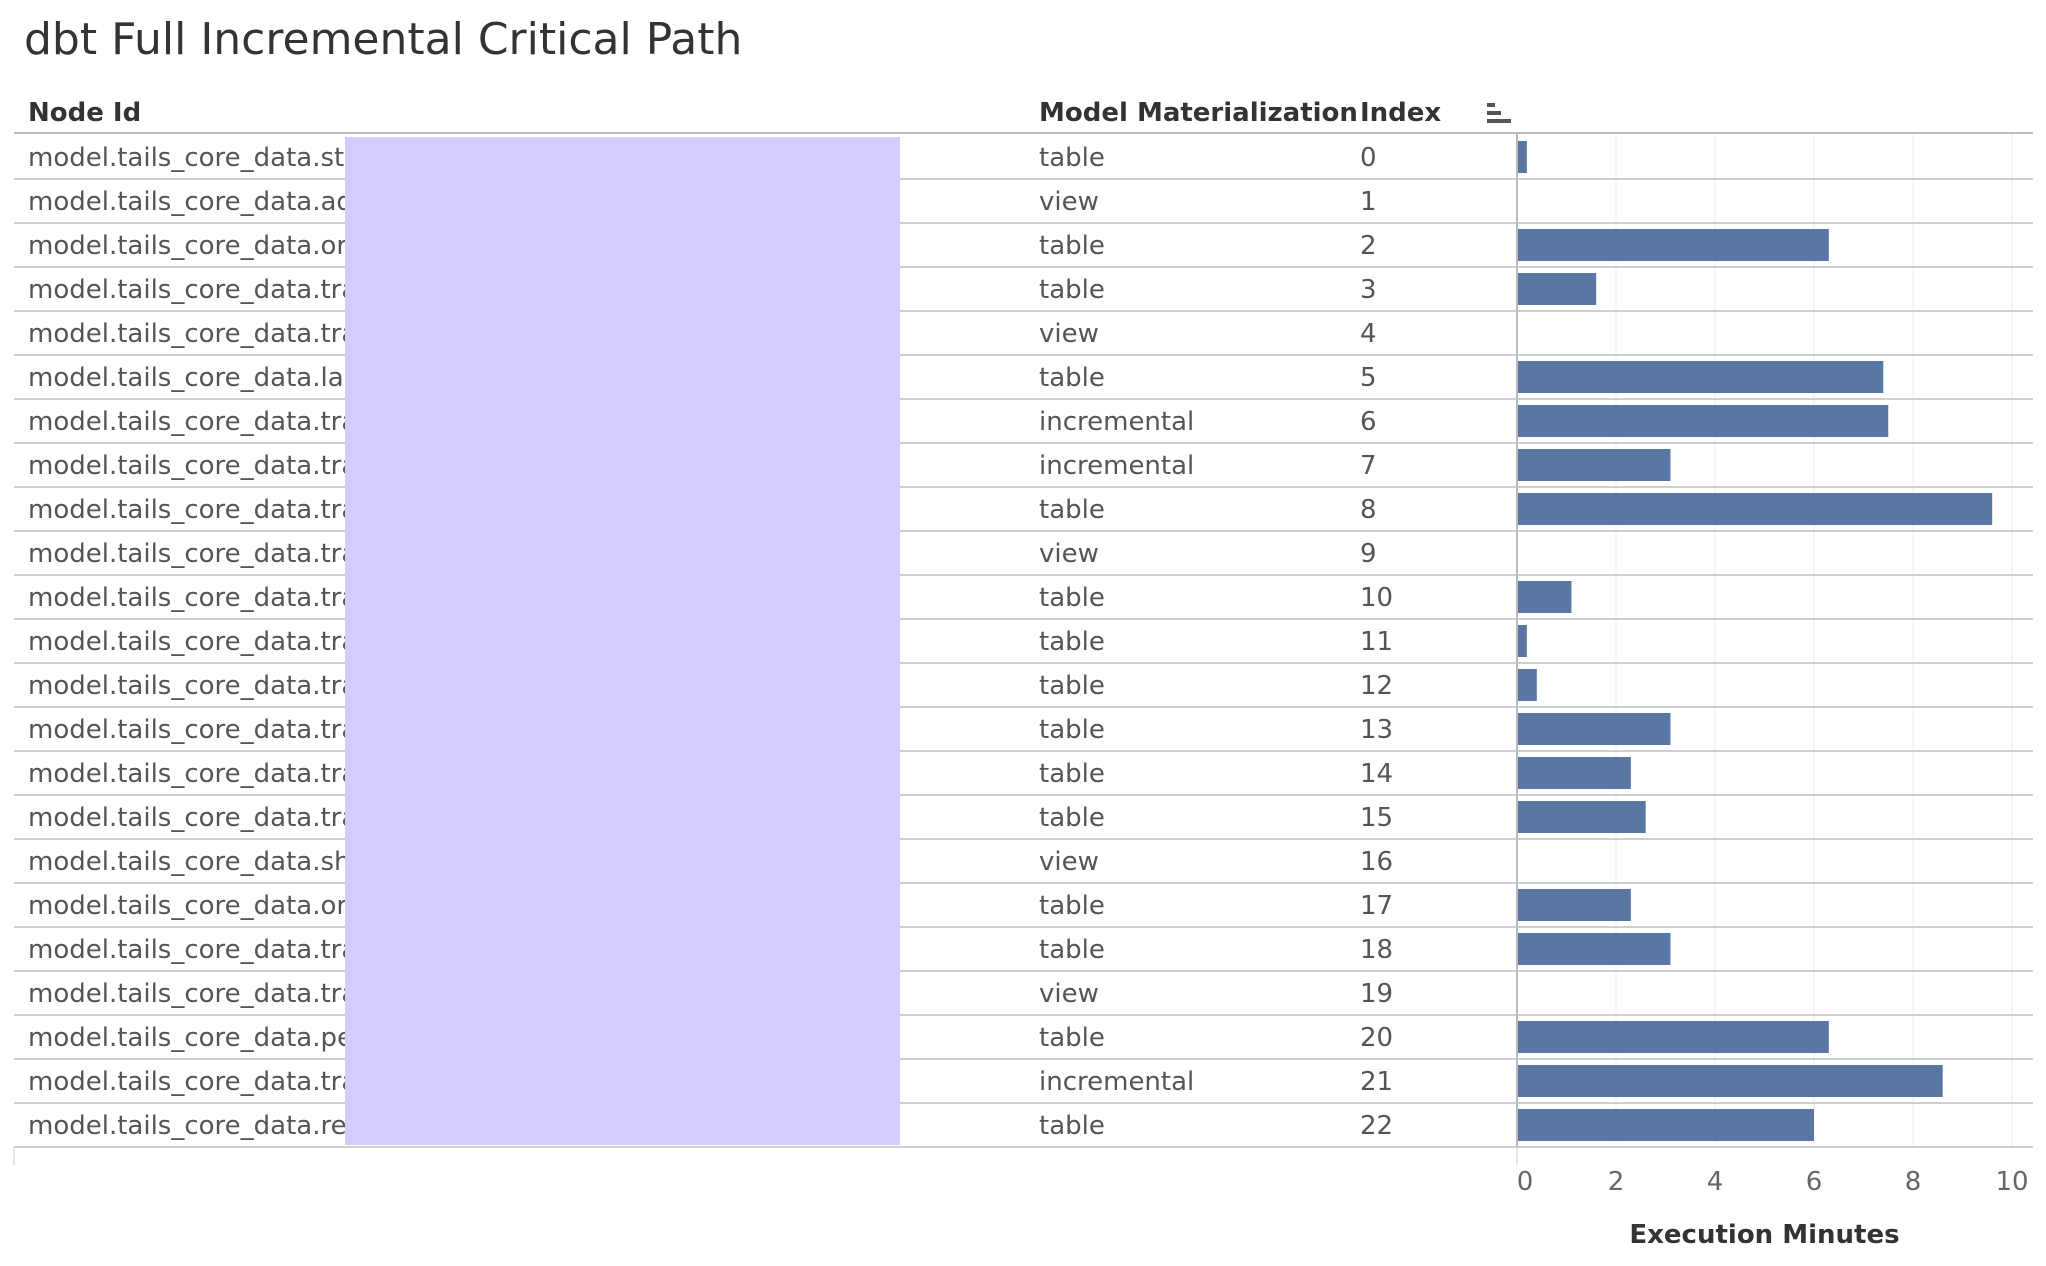 Image resolution: width=2046 pixels, height=1266 pixels. I want to click on table-cell-node-id: model.tails_core_data.st, so click(186, 158).